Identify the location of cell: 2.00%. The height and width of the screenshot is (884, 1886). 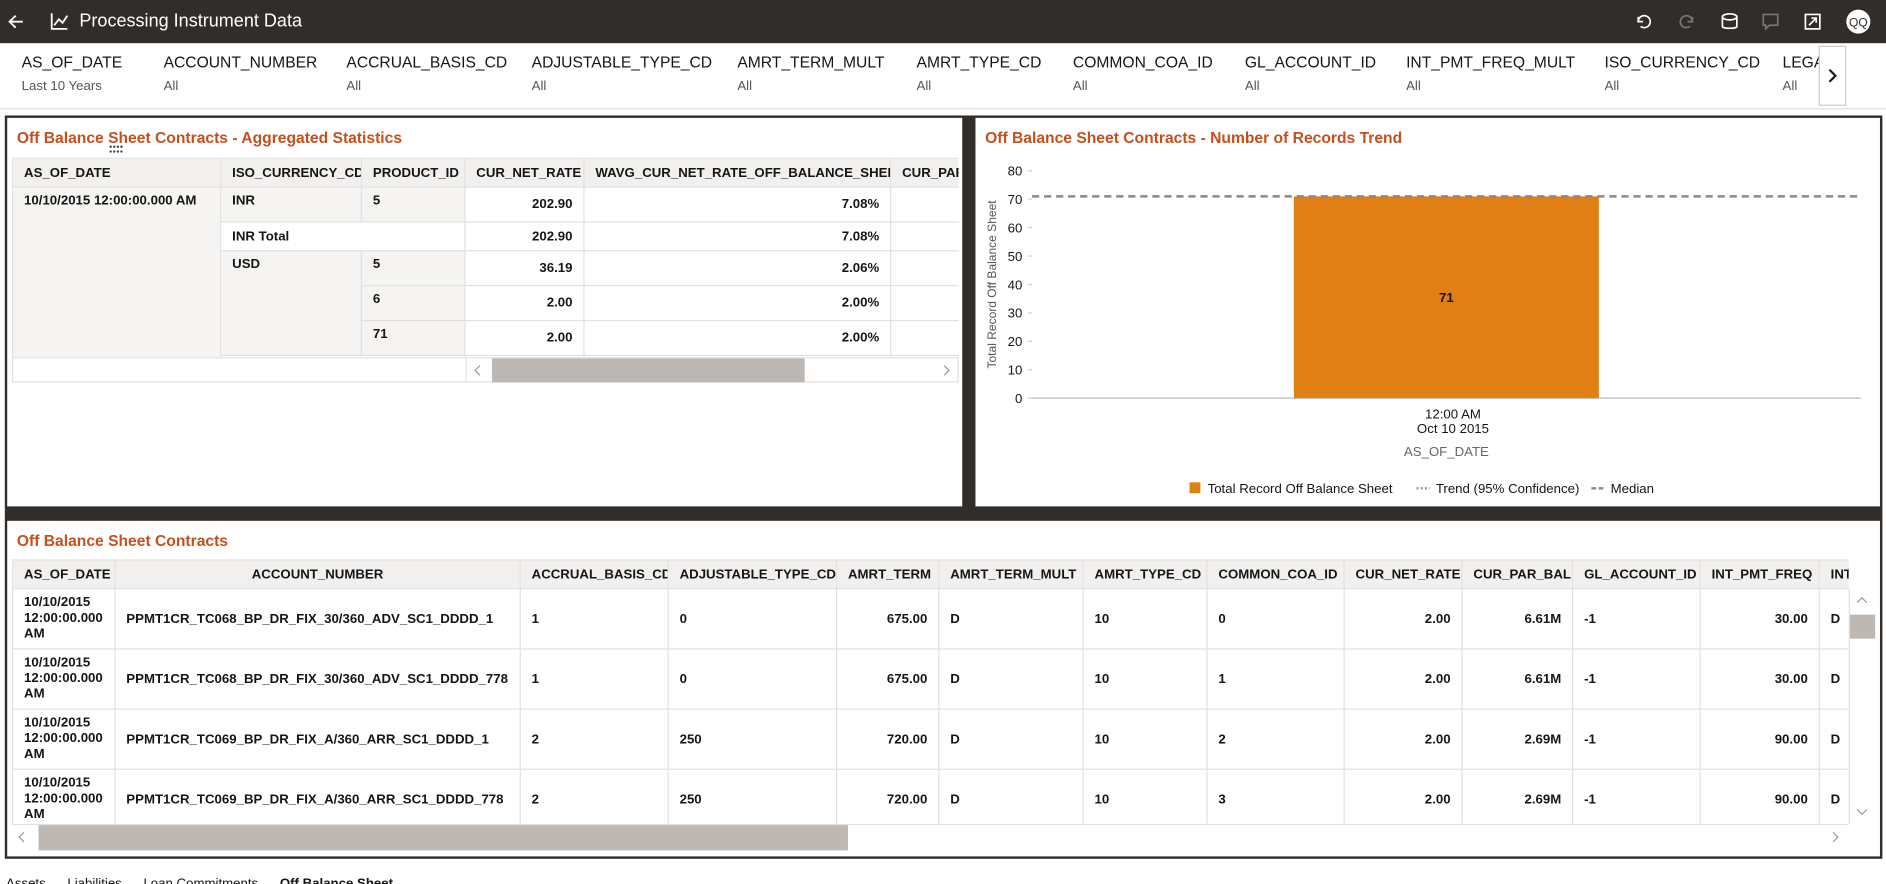
(737, 338).